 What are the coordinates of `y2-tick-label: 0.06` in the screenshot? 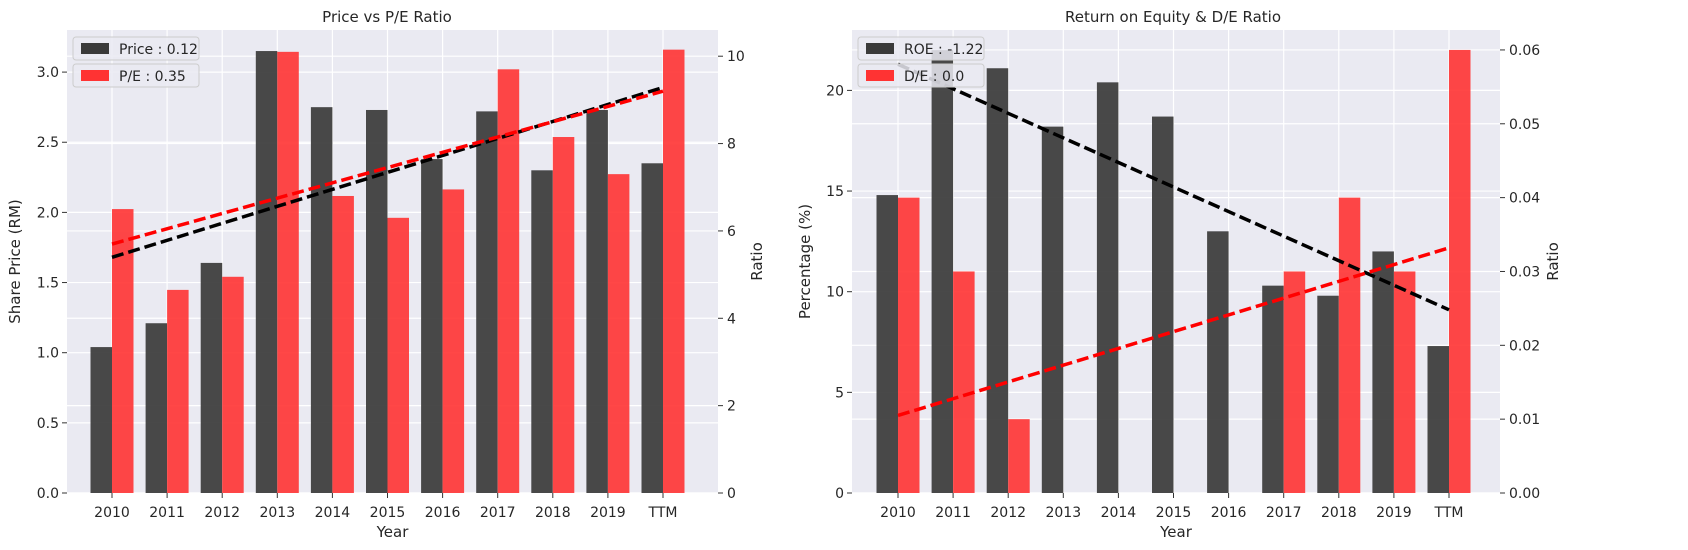 It's located at (1524, 51).